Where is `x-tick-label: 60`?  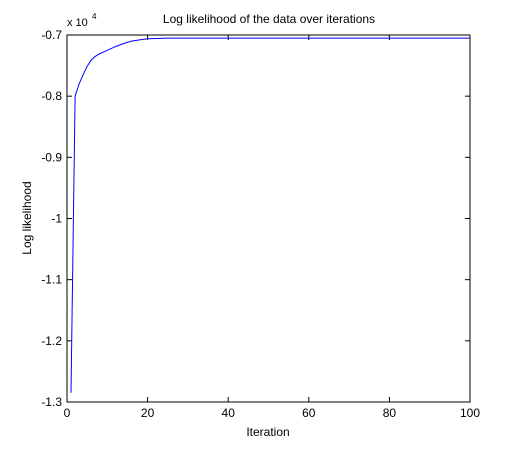
x-tick-label: 60 is located at coordinates (309, 413).